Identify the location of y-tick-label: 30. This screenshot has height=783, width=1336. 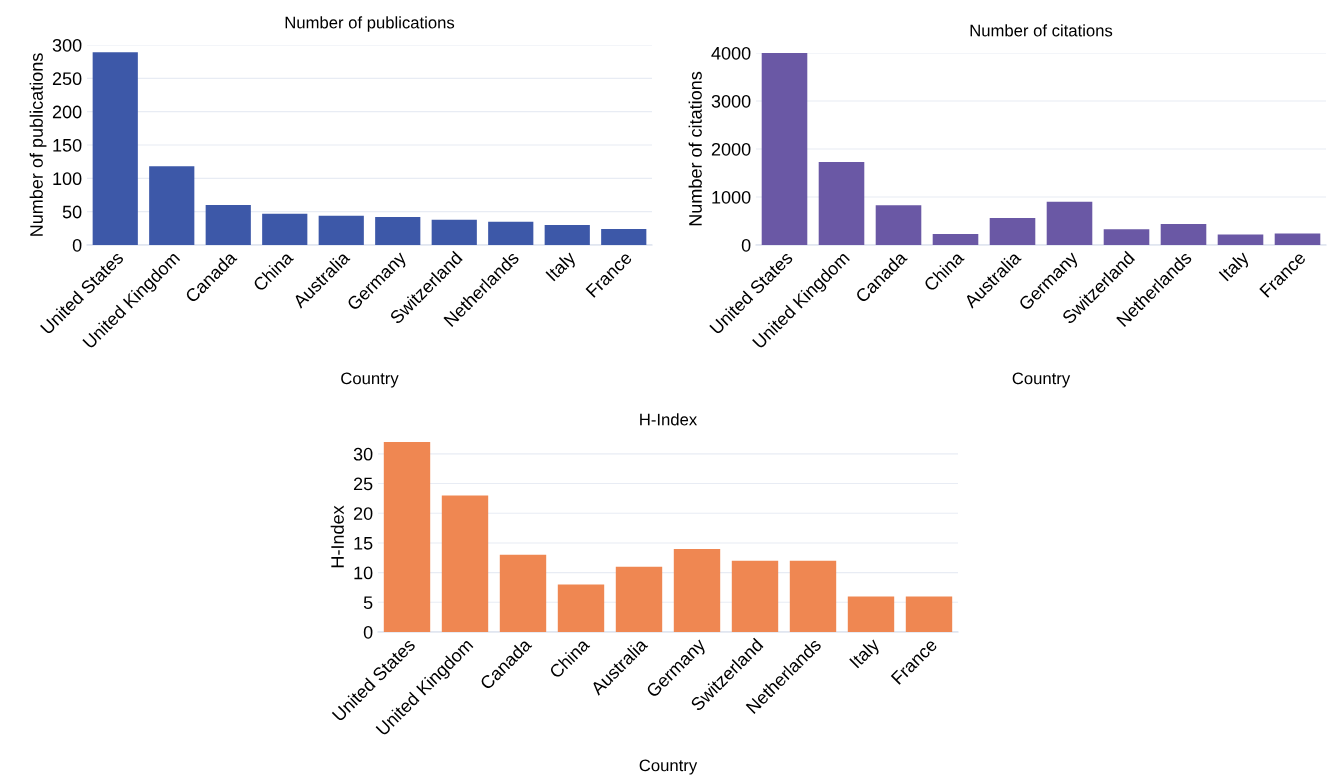
(363, 454).